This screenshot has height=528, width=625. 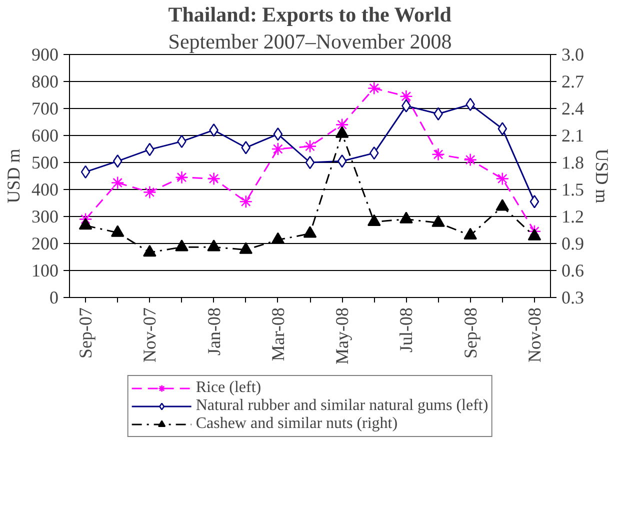 What do you see at coordinates (54, 298) in the screenshot?
I see `y-tick-label: 0` at bounding box center [54, 298].